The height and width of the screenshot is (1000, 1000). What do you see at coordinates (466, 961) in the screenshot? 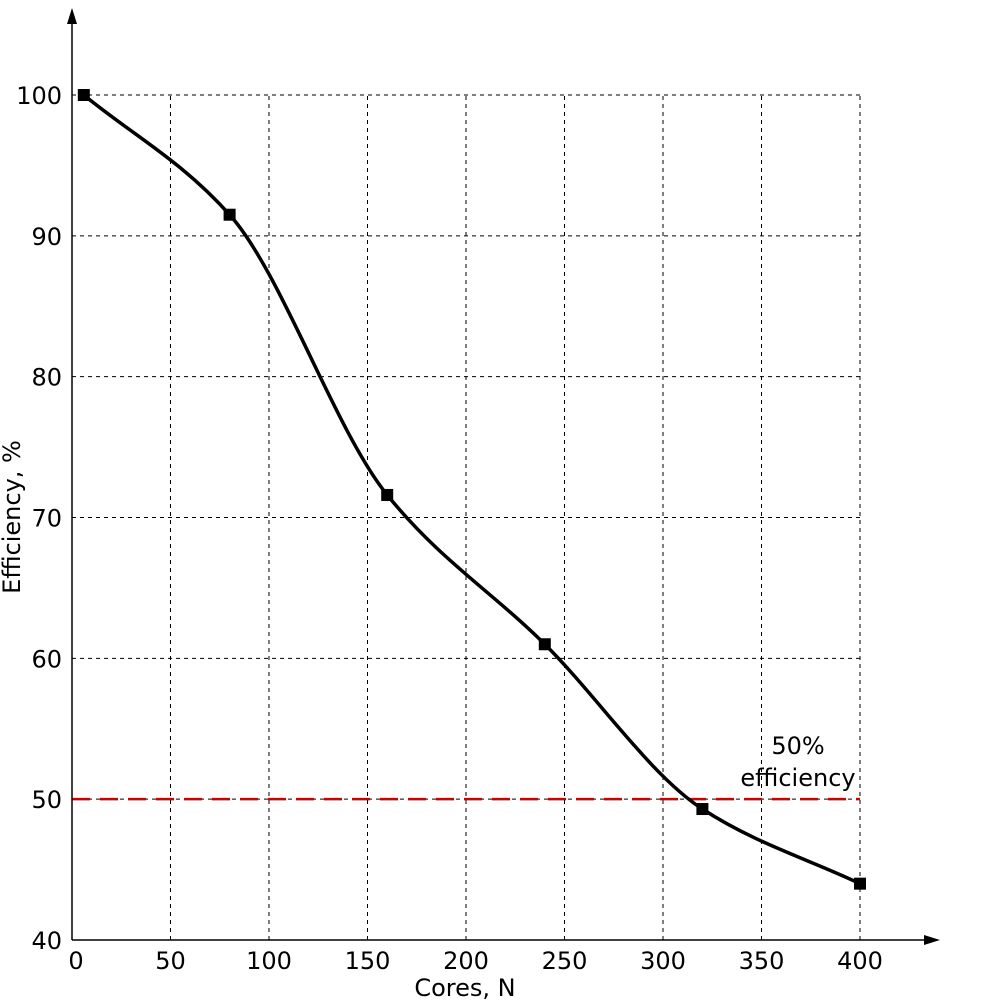
I see `x-tick-label: 200` at bounding box center [466, 961].